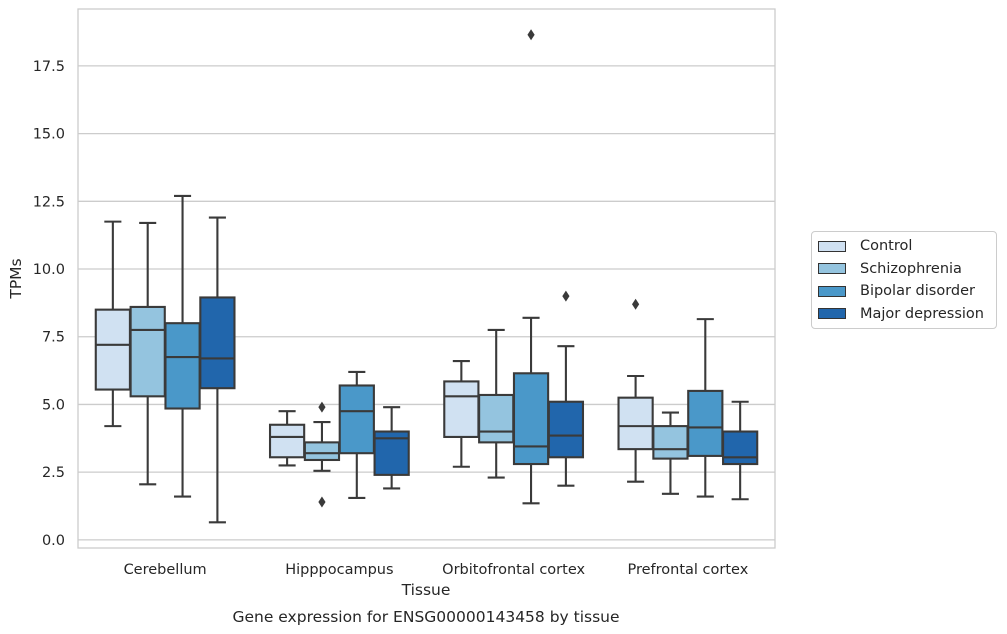 This screenshot has width=1007, height=634. I want to click on y-tick-labels: 0.0 2.5 5.0 7.5 10.0 12.5 15.0 17.5, so click(49, 304).